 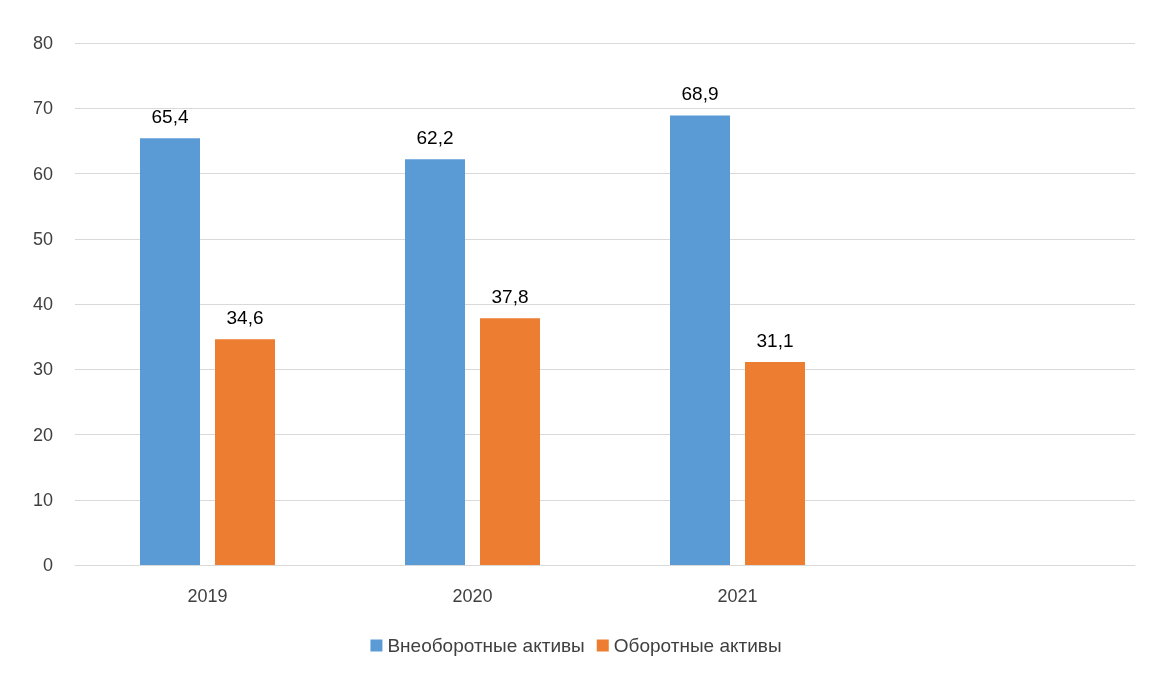 What do you see at coordinates (42, 304) in the screenshot?
I see `y-tick-label: 40` at bounding box center [42, 304].